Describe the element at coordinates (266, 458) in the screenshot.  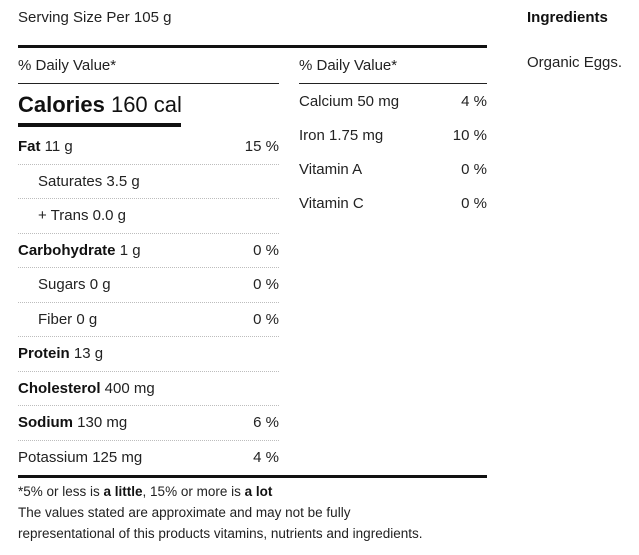
I see `nutrient-percent: 4 %` at that location.